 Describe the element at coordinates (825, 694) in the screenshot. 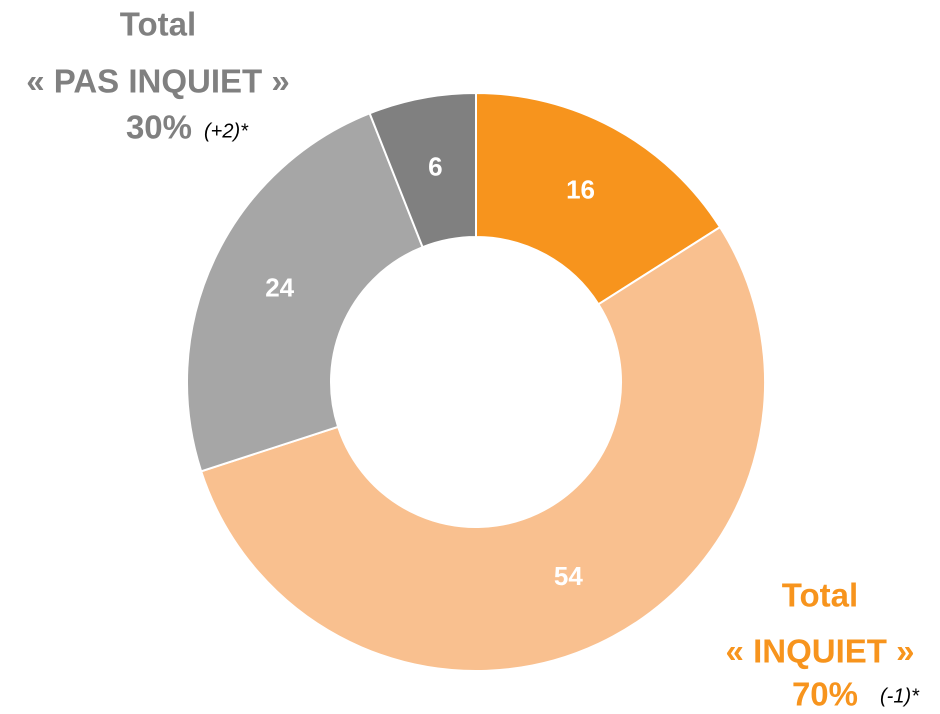

I see `annotation-total: 70%` at that location.